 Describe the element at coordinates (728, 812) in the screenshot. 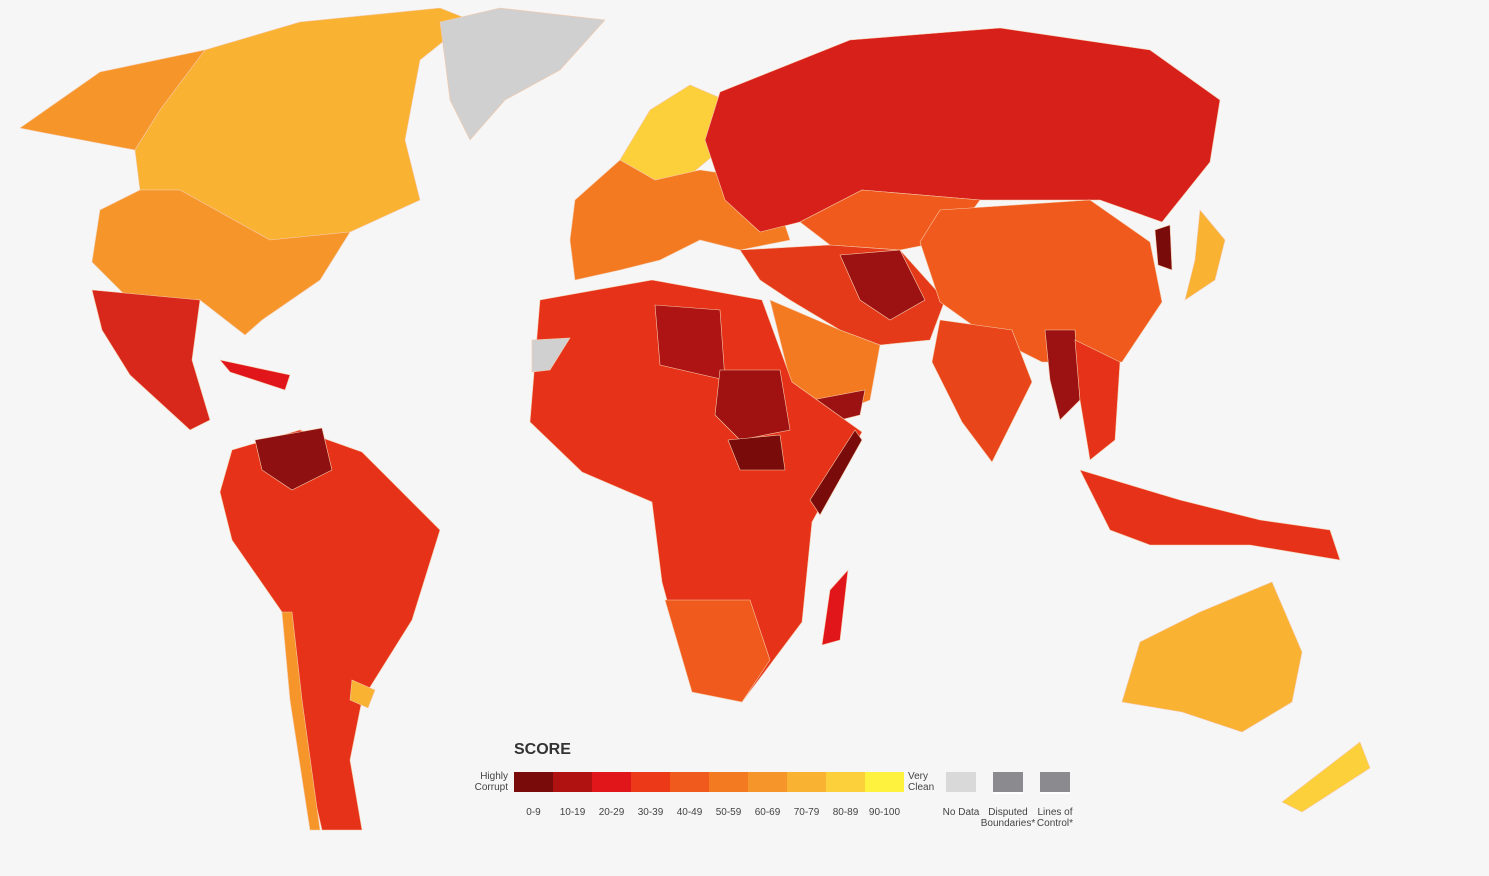

I see `legend-bin-label: 50-59` at that location.